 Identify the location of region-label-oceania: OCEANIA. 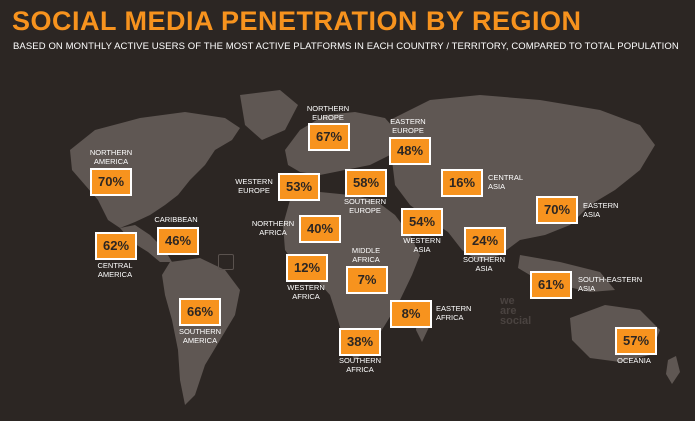
(634, 360).